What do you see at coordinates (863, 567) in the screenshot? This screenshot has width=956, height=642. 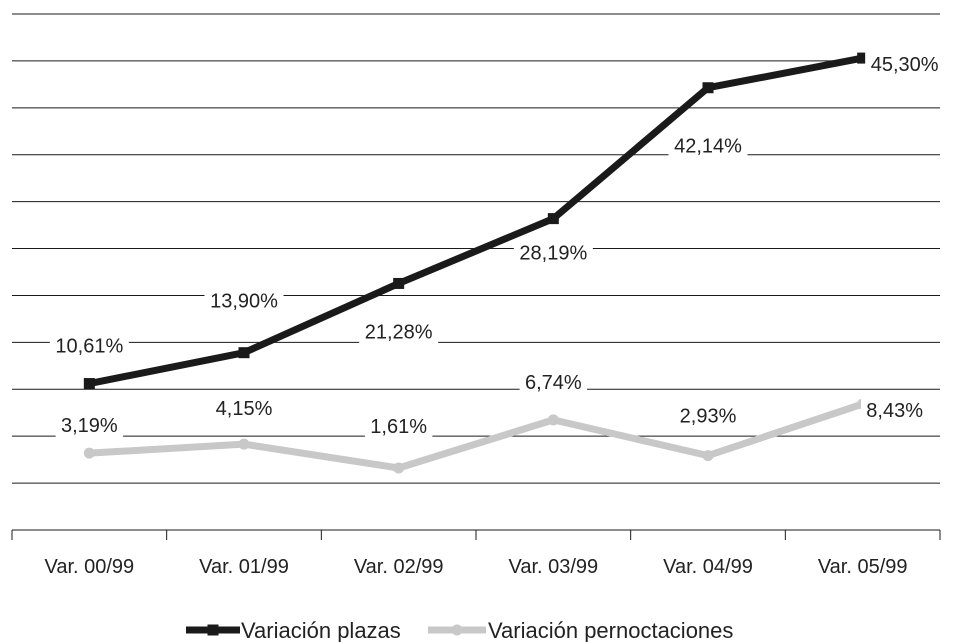 I see `x-tick-label: Var. 05/99` at bounding box center [863, 567].